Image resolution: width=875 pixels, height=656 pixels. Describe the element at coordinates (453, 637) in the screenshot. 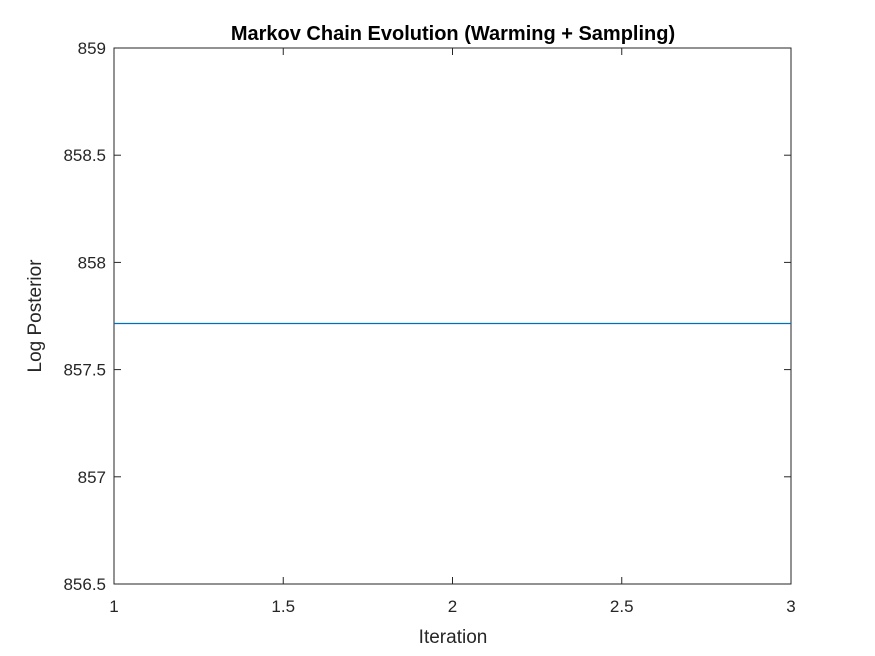

I see `x-axis-label: Iteration` at that location.